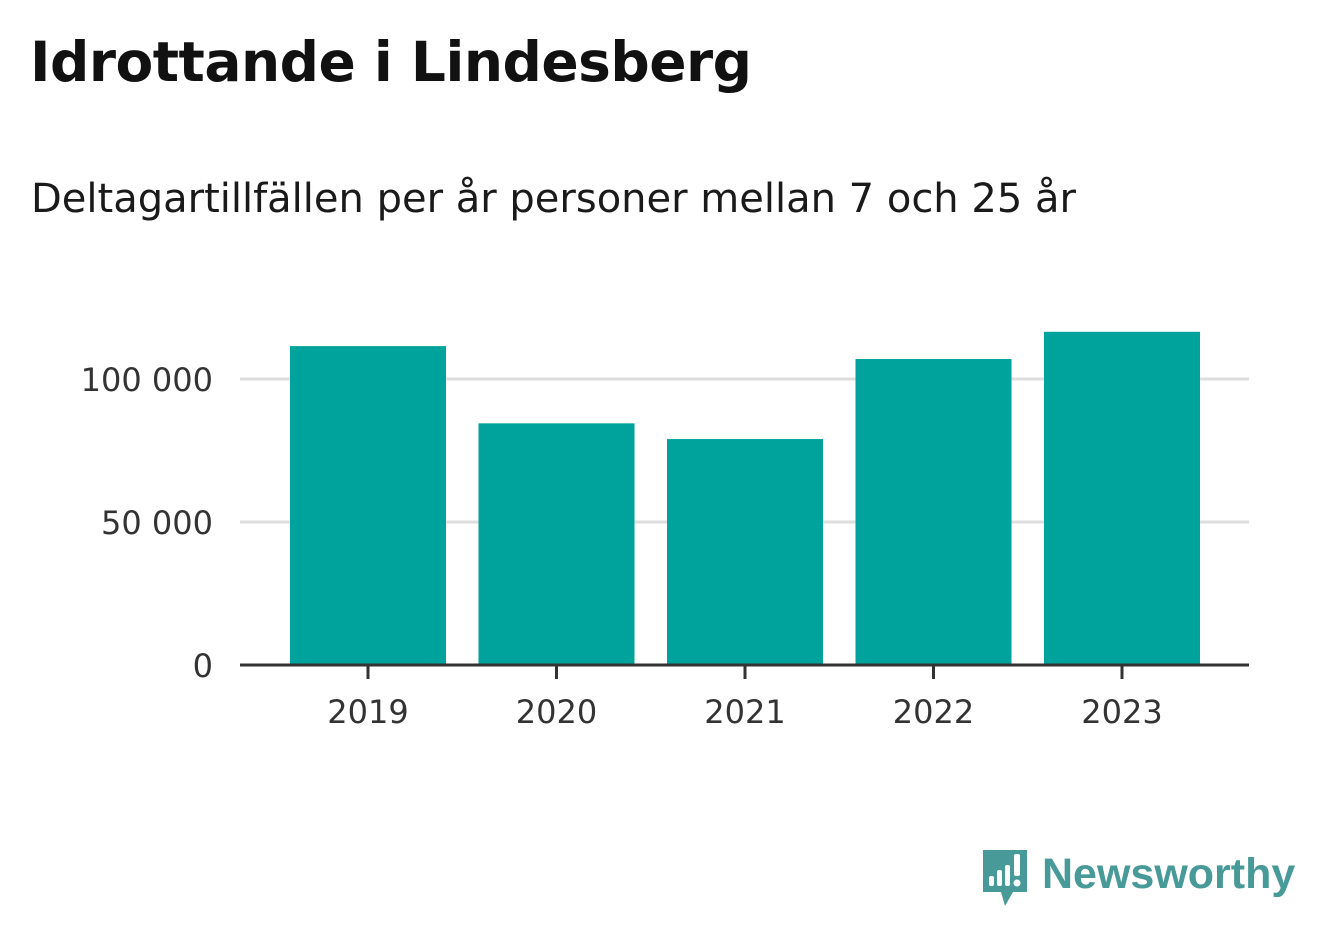 The width and height of the screenshot is (1322, 939). What do you see at coordinates (556, 544) in the screenshot?
I see `bar-2020` at bounding box center [556, 544].